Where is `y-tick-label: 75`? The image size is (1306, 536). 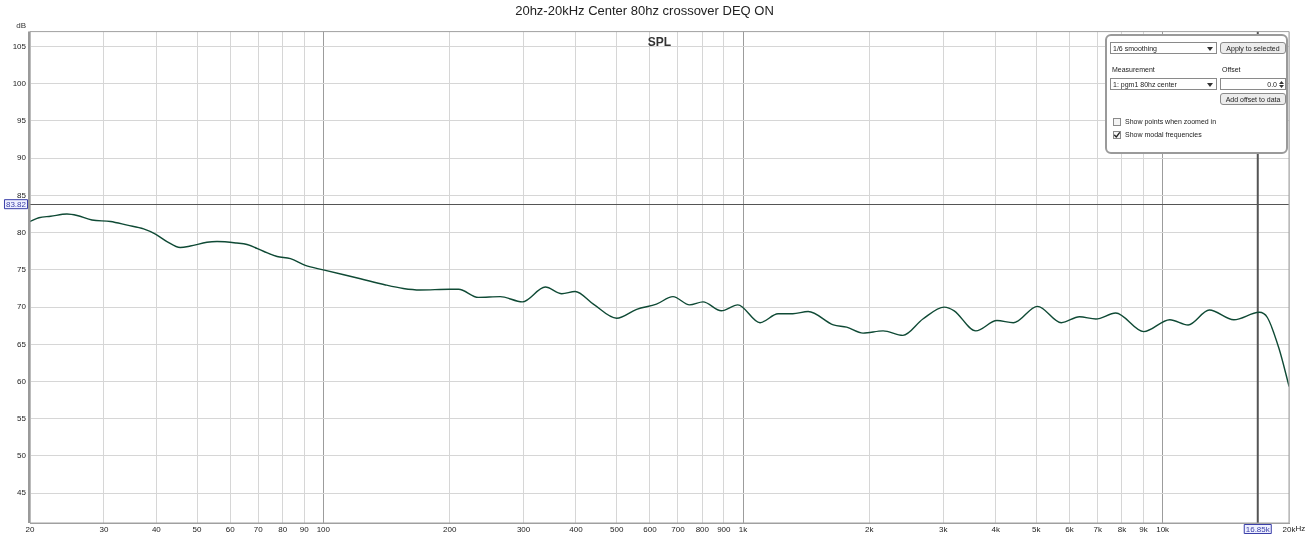
y-tick-label: 75 is located at coordinates (22, 270).